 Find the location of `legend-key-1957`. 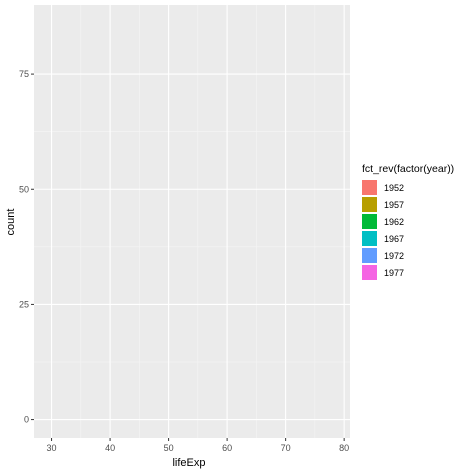

legend-key-1957 is located at coordinates (369, 204).